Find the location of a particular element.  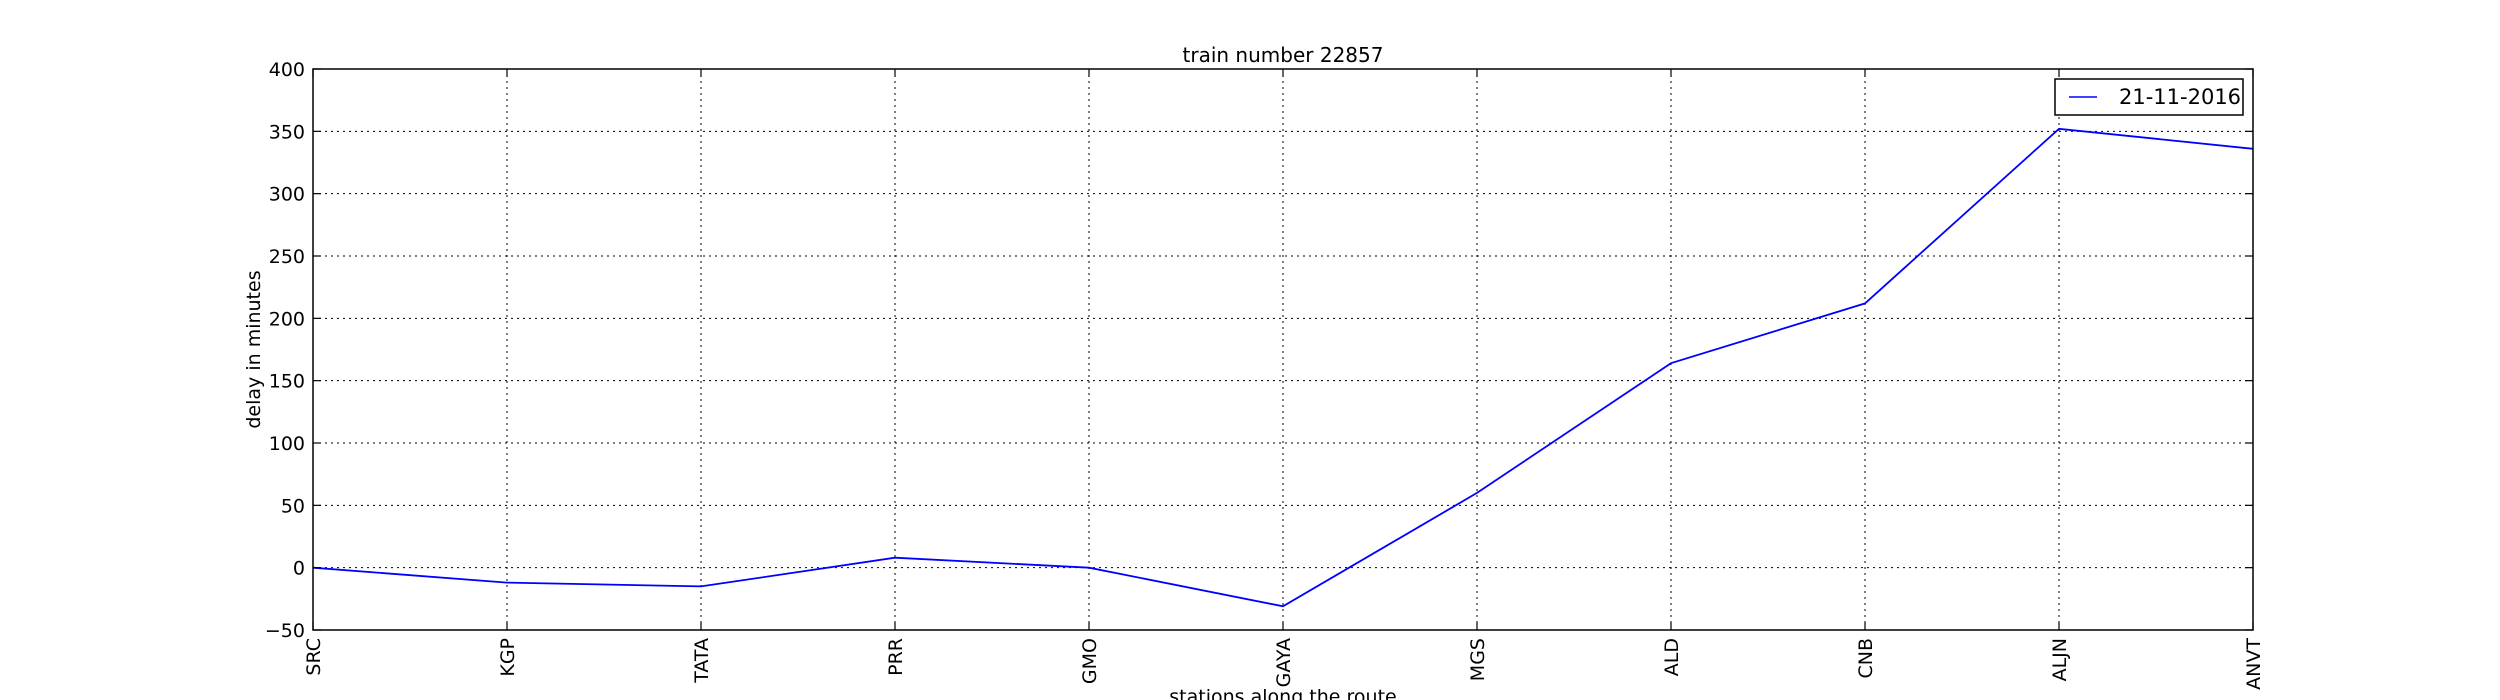

x-tick-label: SRC is located at coordinates (314, 657).